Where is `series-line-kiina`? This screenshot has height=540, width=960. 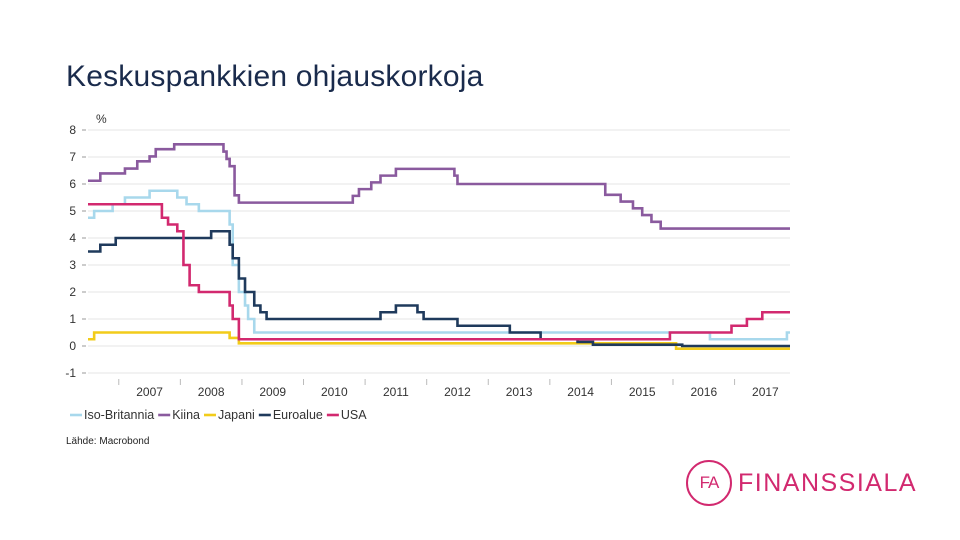 series-line-kiina is located at coordinates (439, 186).